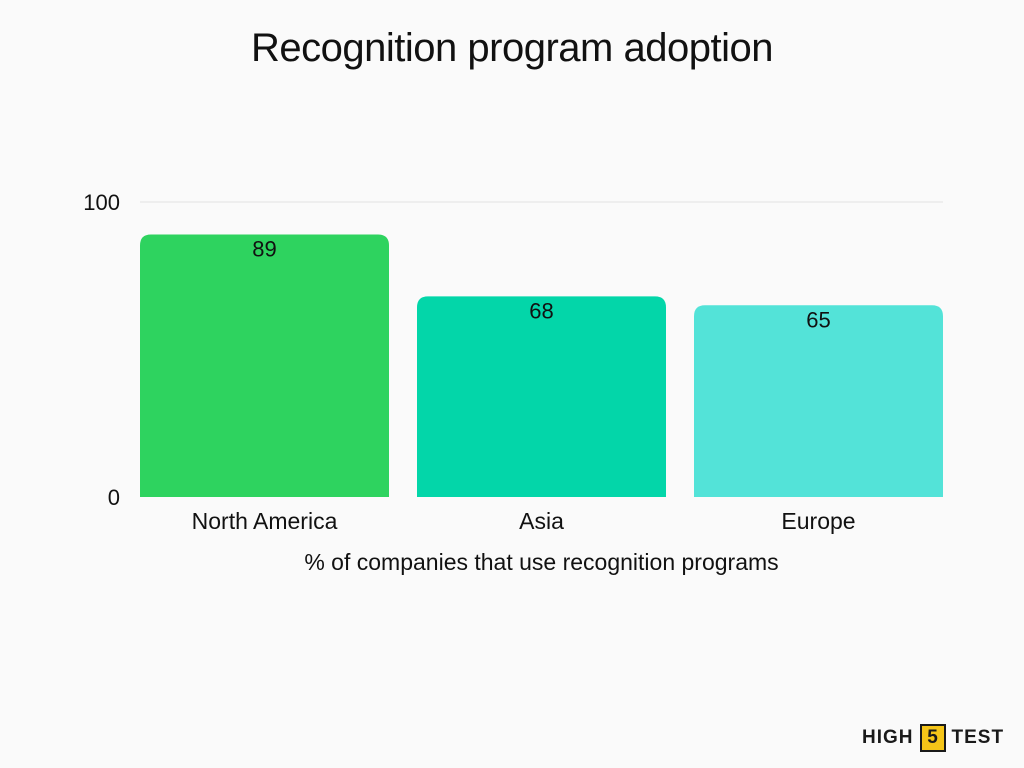 This screenshot has width=1024, height=768. I want to click on x-tick-label: Europe, so click(818, 521).